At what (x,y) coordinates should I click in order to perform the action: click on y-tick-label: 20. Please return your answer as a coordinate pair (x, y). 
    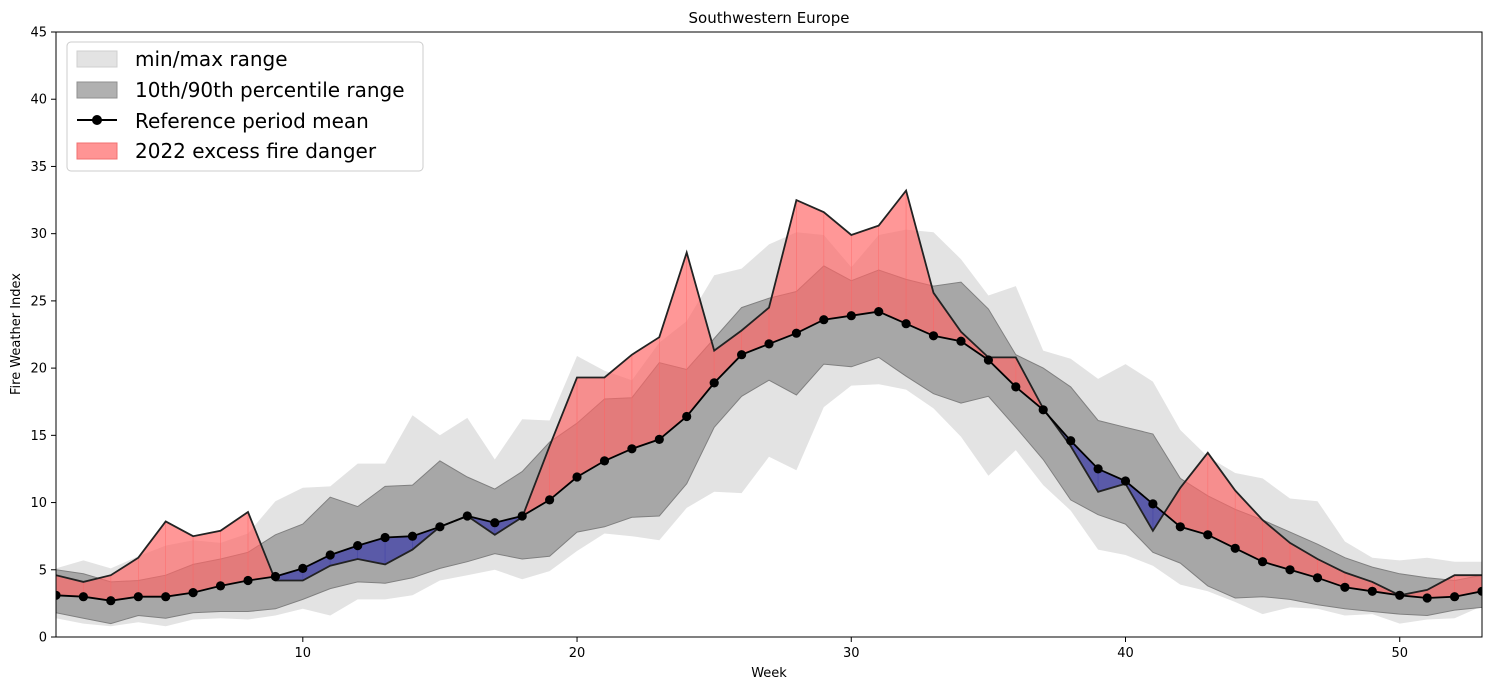
    Looking at the image, I should click on (38, 369).